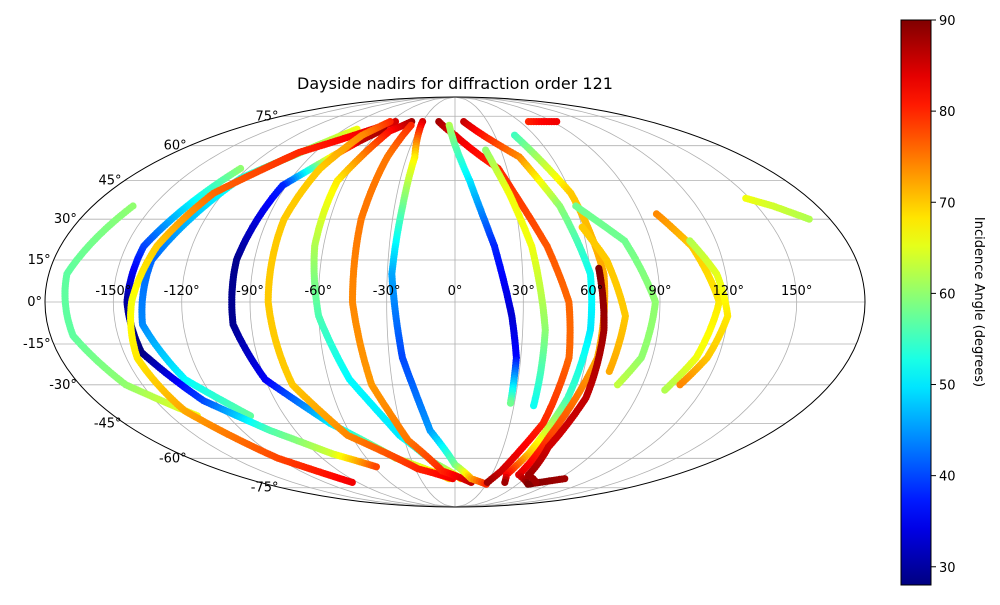  What do you see at coordinates (728, 291) in the screenshot?
I see `longitude-tick-label: 120°` at bounding box center [728, 291].